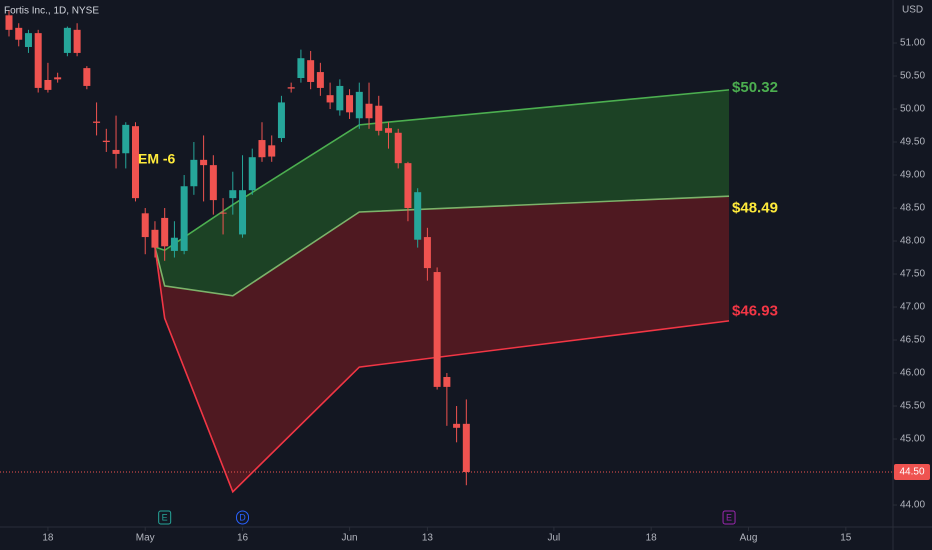 This screenshot has height=550, width=932. What do you see at coordinates (912, 43) in the screenshot?
I see `y-tick-label: 51.00` at bounding box center [912, 43].